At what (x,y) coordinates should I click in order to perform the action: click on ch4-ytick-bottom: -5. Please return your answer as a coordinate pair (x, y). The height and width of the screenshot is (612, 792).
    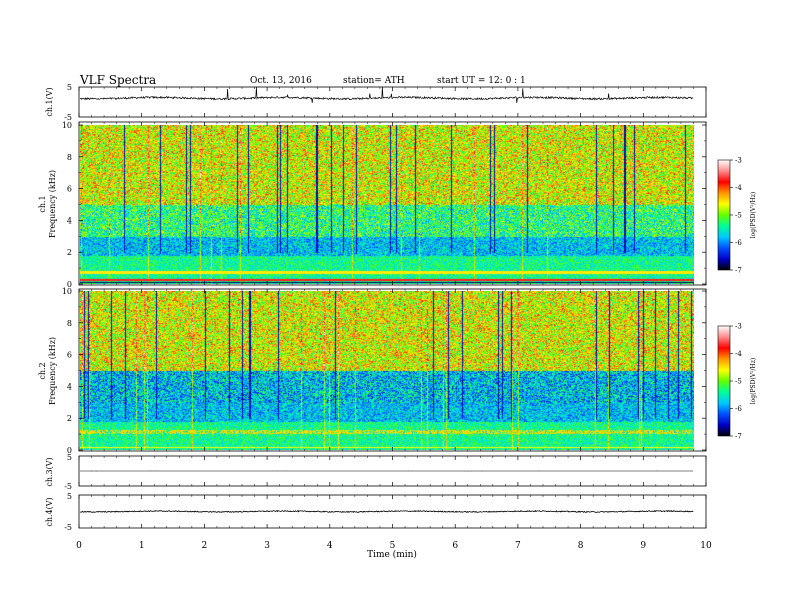
    Looking at the image, I should click on (68, 527).